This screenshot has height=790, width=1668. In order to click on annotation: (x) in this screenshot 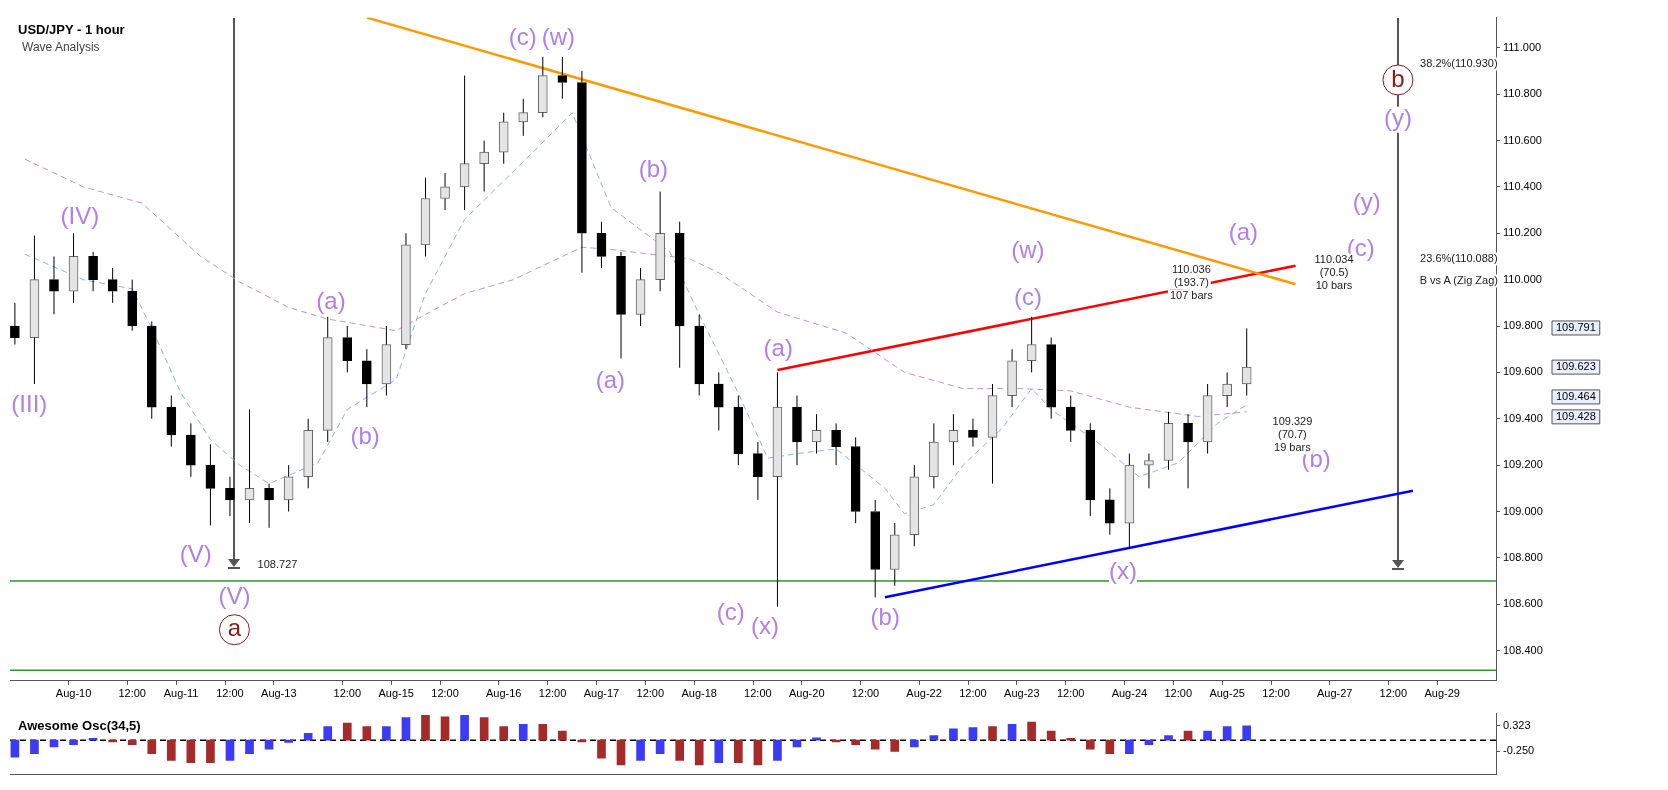, I will do `click(1123, 570)`.